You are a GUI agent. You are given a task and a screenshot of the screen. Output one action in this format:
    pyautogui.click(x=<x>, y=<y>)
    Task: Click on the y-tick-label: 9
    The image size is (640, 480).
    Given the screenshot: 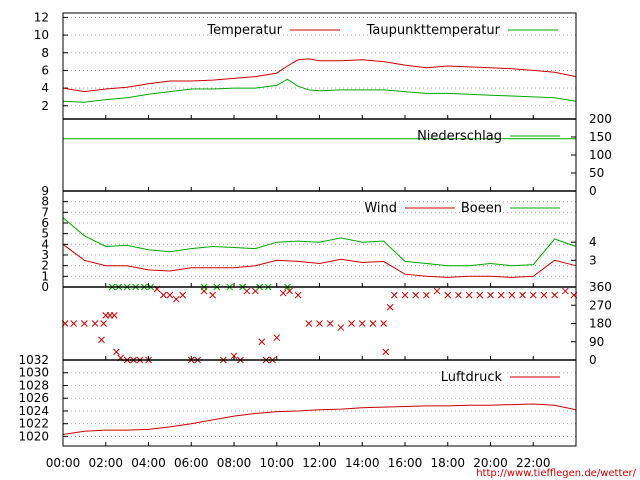 What is the action you would take?
    pyautogui.click(x=45, y=191)
    